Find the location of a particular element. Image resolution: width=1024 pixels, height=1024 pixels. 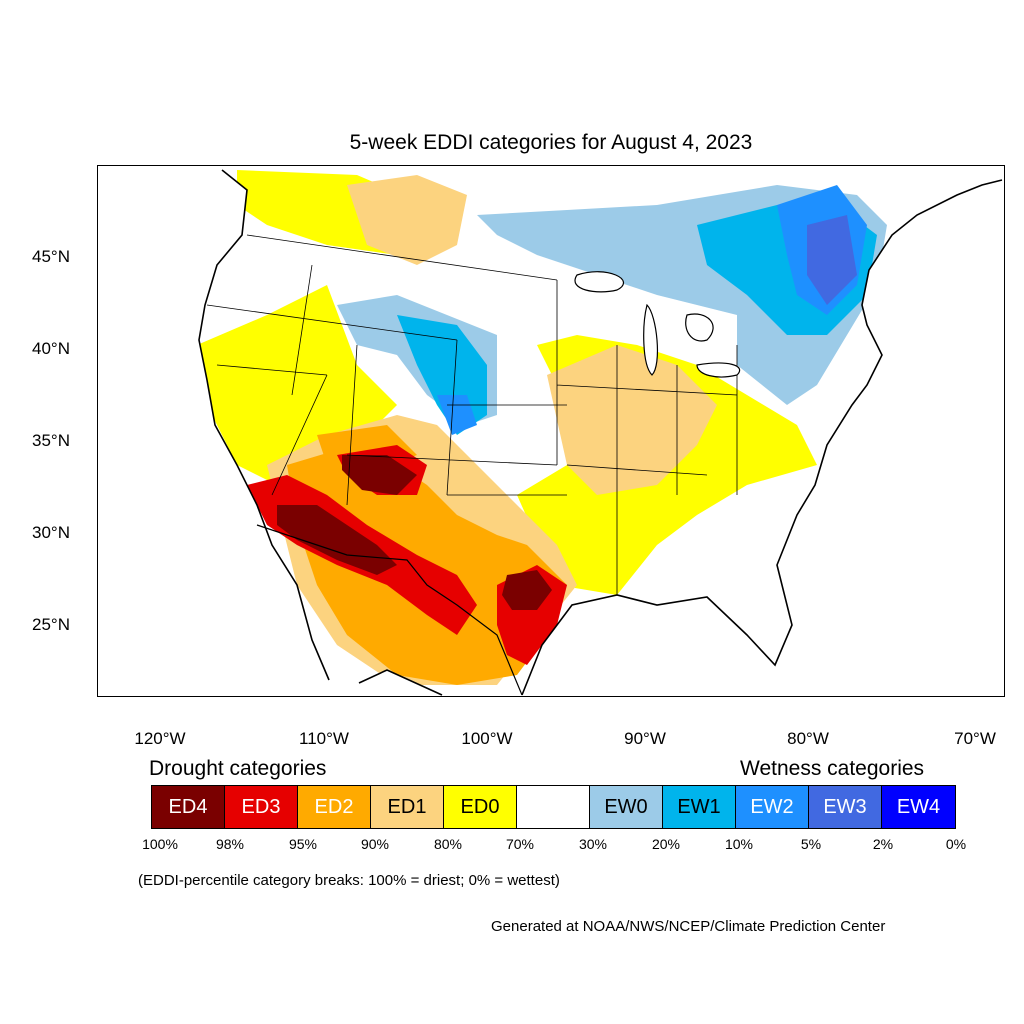

pct-break-98: 98% is located at coordinates (230, 844).